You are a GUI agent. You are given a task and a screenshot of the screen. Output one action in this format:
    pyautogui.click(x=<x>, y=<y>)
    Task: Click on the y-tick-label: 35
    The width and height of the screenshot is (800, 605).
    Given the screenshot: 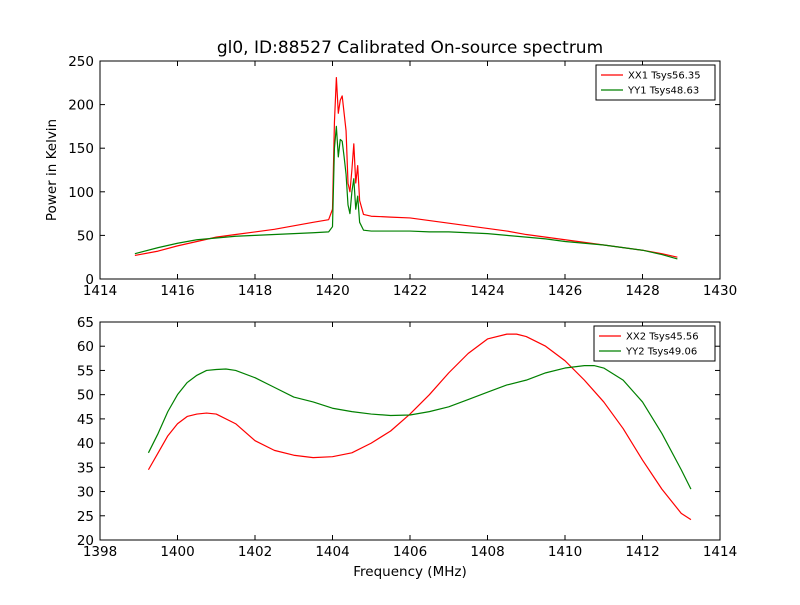 What is the action you would take?
    pyautogui.click(x=85, y=468)
    